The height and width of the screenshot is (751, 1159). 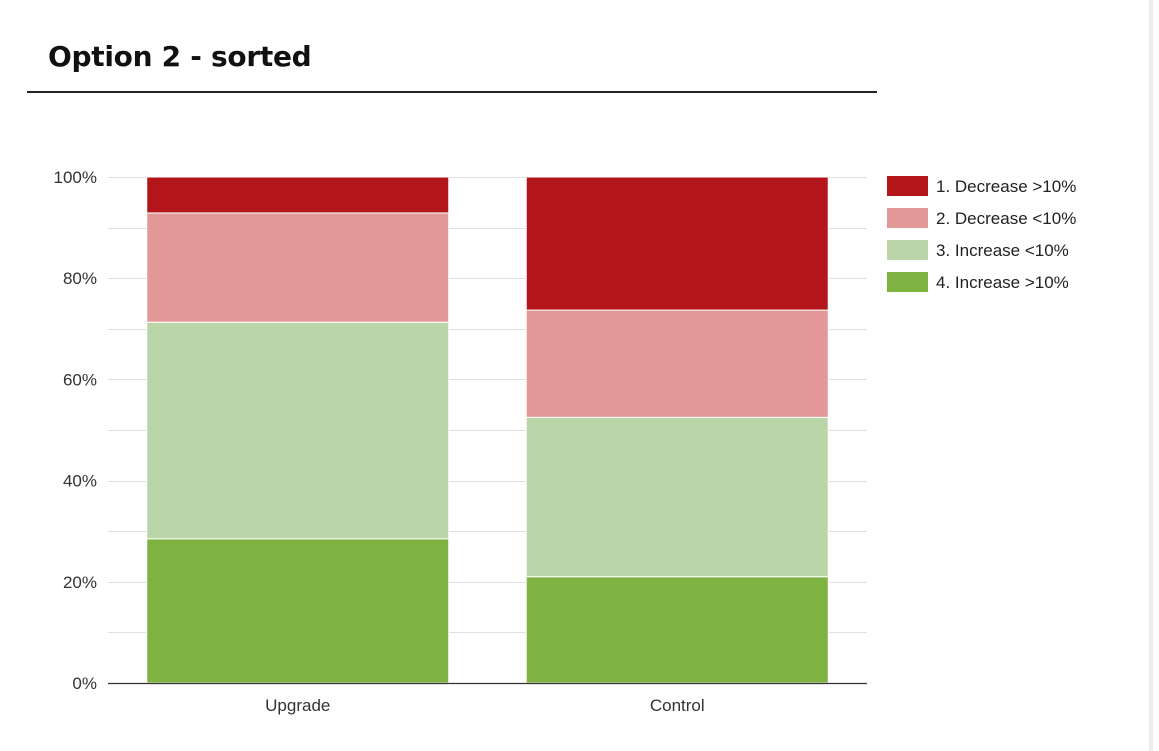 I want to click on legend-label: 2. Decrease <10%, so click(x=1006, y=218).